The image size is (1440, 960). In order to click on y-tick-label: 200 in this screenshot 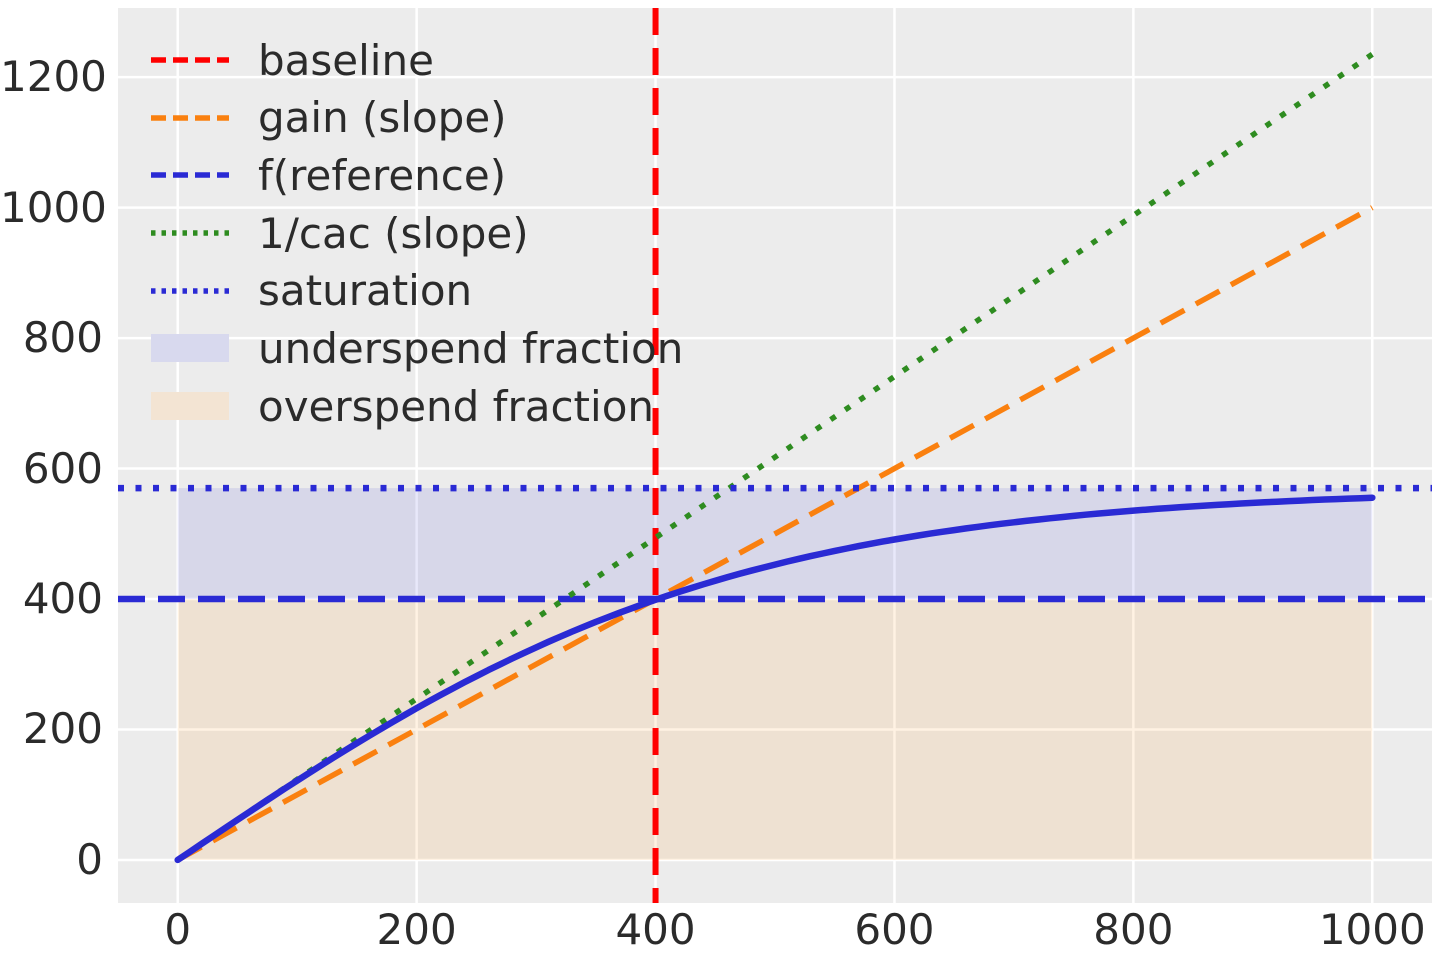, I will do `click(62, 729)`.